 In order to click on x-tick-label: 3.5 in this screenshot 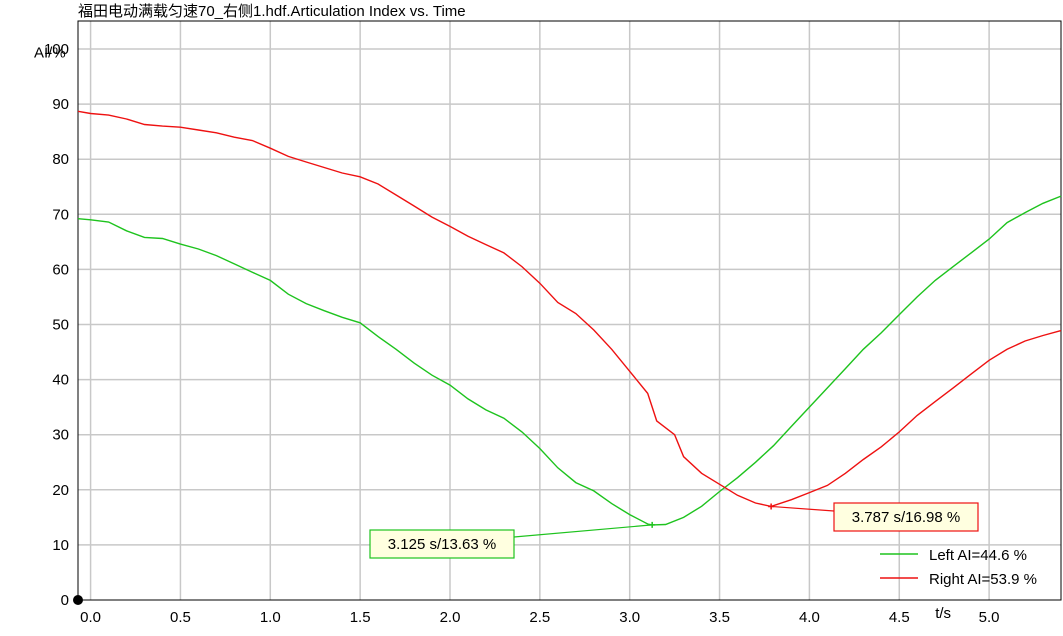, I will do `click(719, 617)`.